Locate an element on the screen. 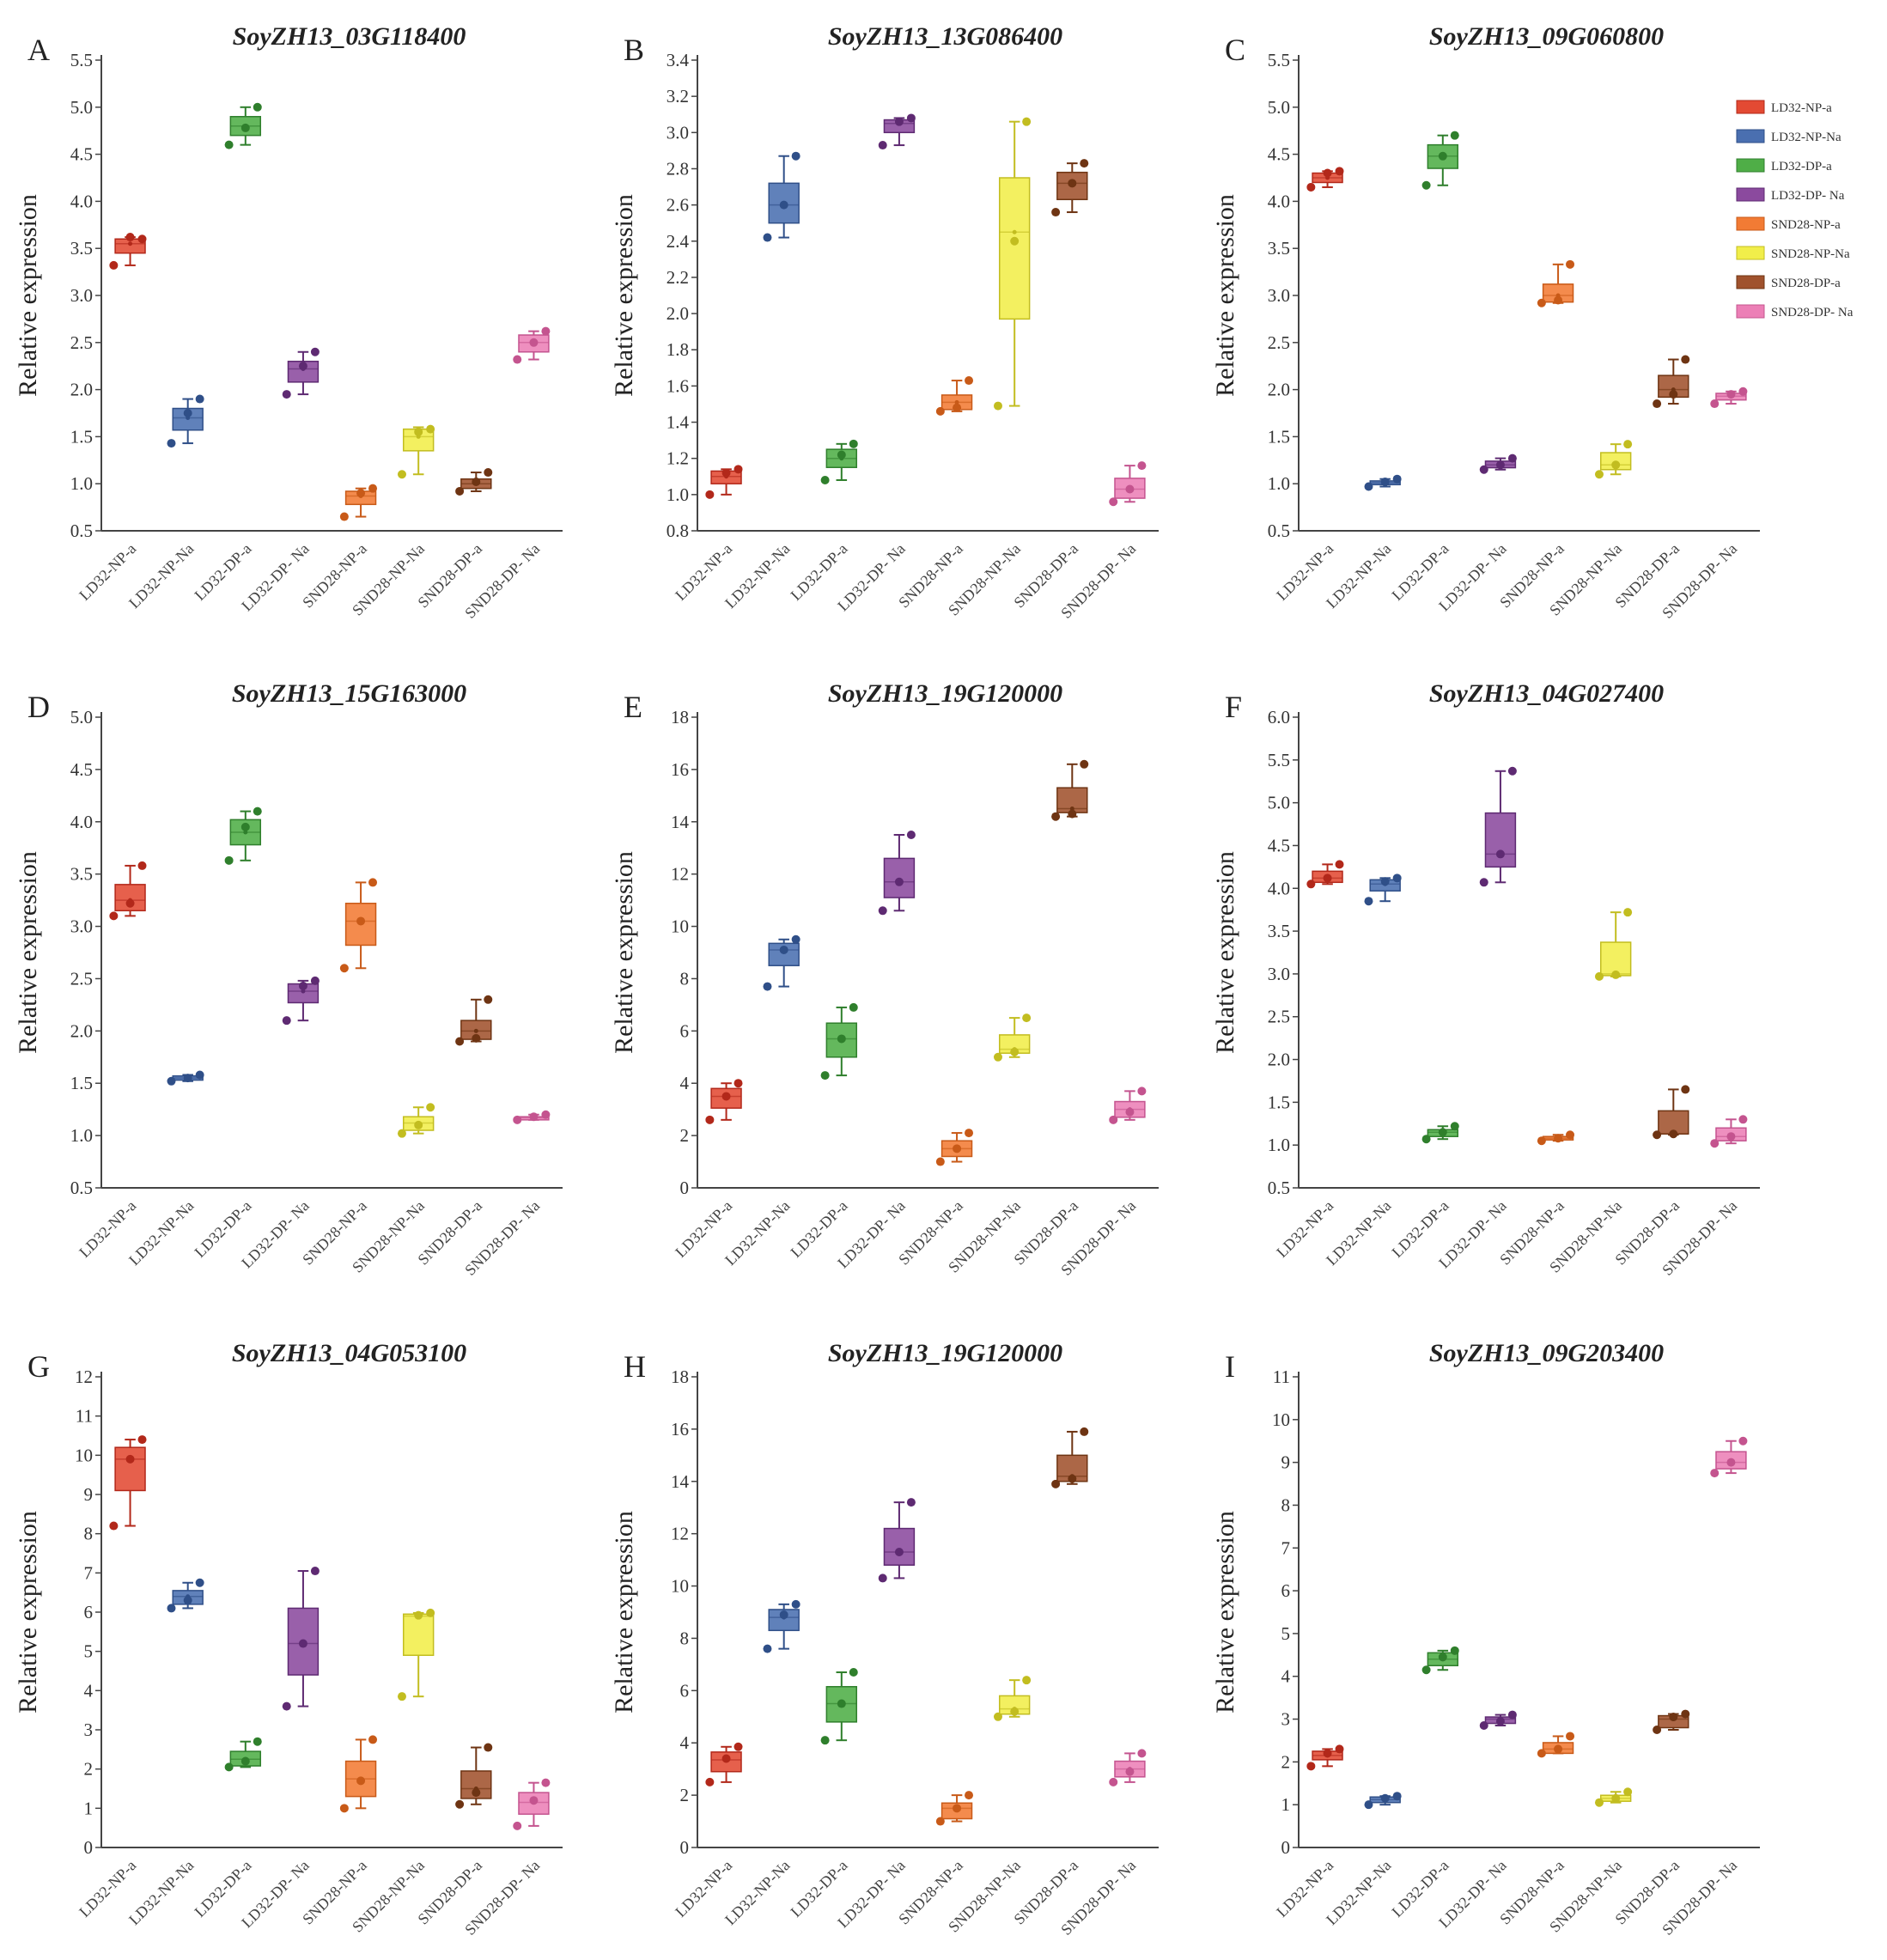 The width and height of the screenshot is (1887, 1960). y-tick-label: 2.0 is located at coordinates (81, 1030).